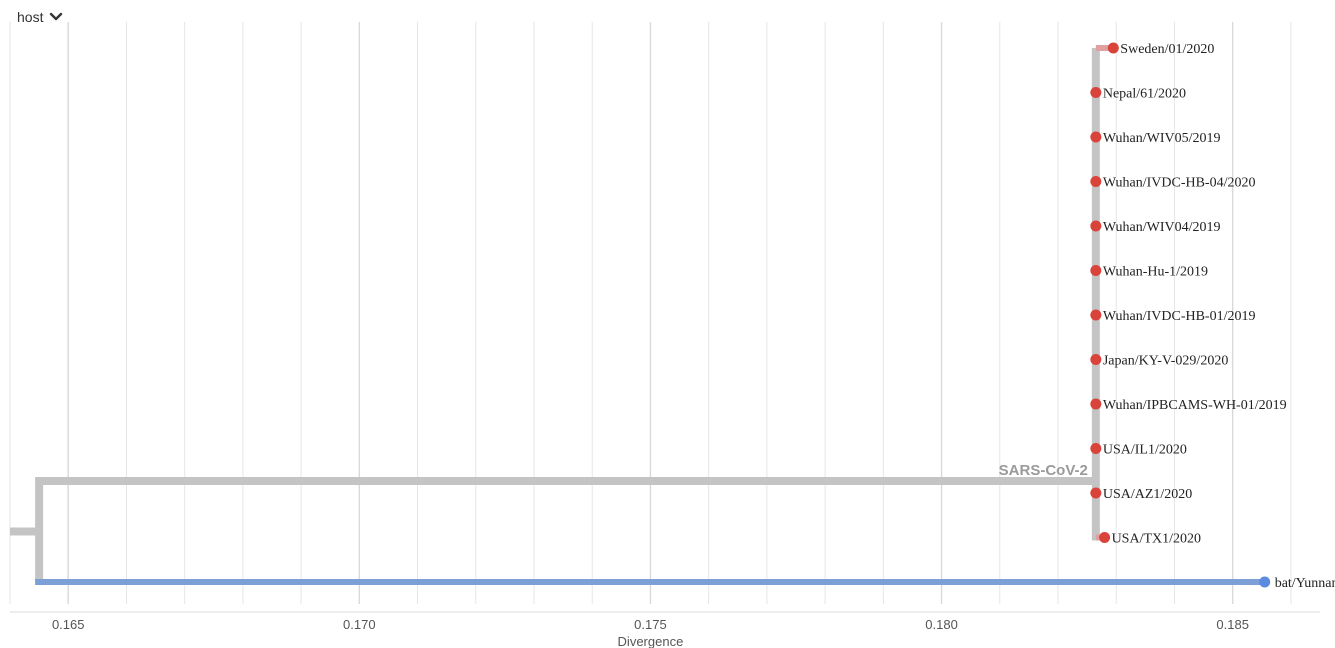 This screenshot has height=648, width=1335. Describe the element at coordinates (1155, 272) in the screenshot. I see `tip-label: Wuhan-Hu-1/2019` at that location.